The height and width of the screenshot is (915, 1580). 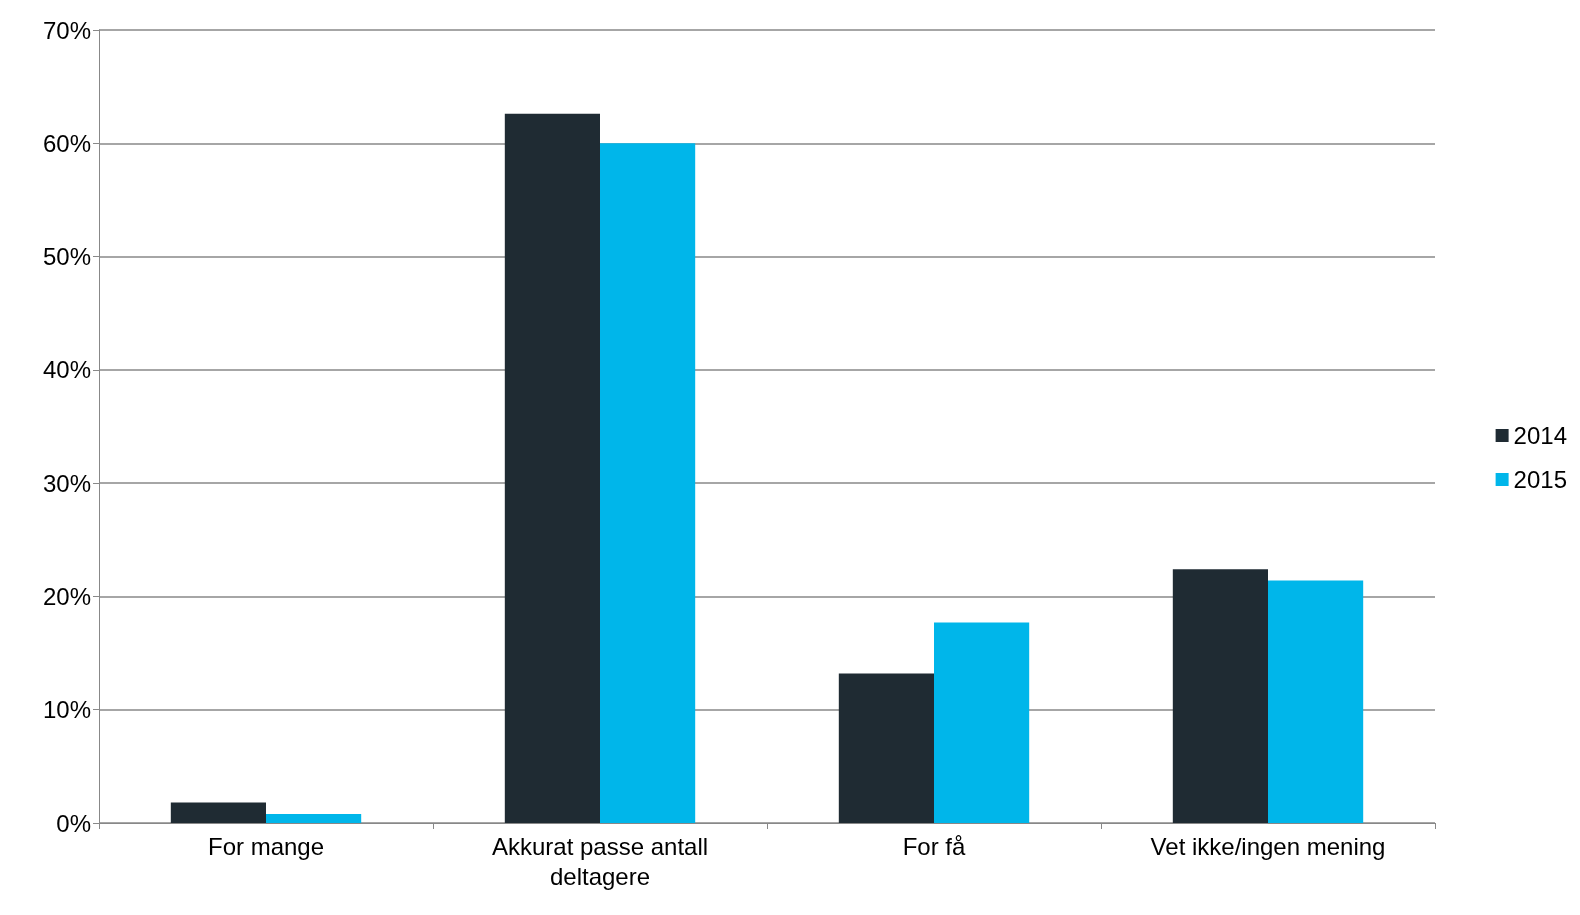 What do you see at coordinates (66, 257) in the screenshot?
I see `y-tick-label: 50%` at bounding box center [66, 257].